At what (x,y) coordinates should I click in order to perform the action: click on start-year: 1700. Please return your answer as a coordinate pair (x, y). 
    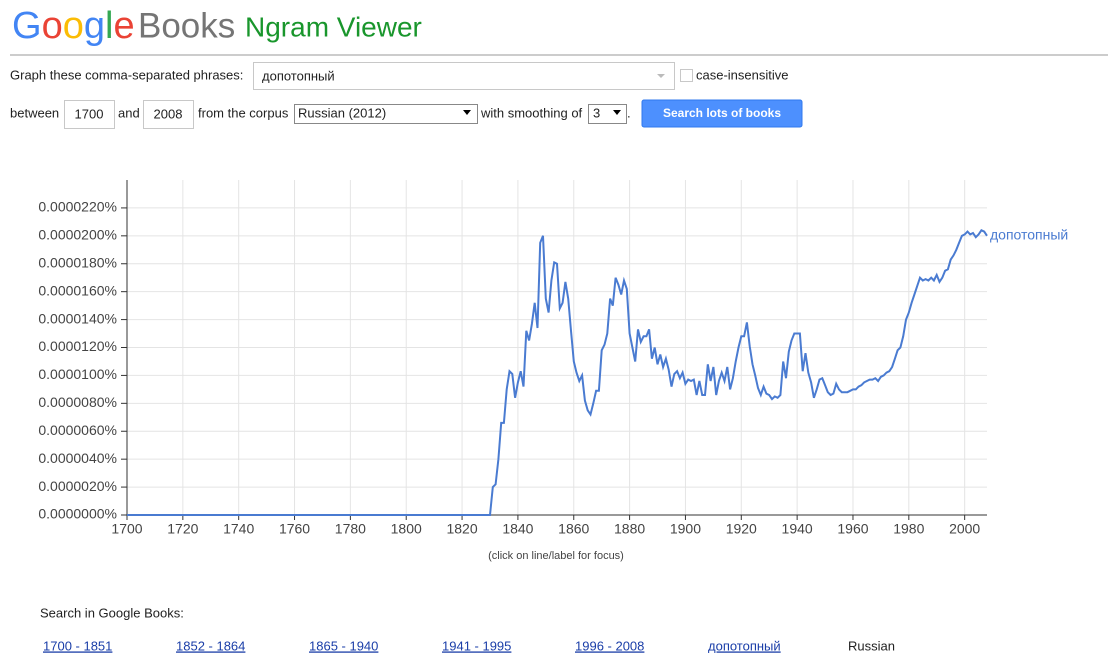
    Looking at the image, I should click on (89, 113).